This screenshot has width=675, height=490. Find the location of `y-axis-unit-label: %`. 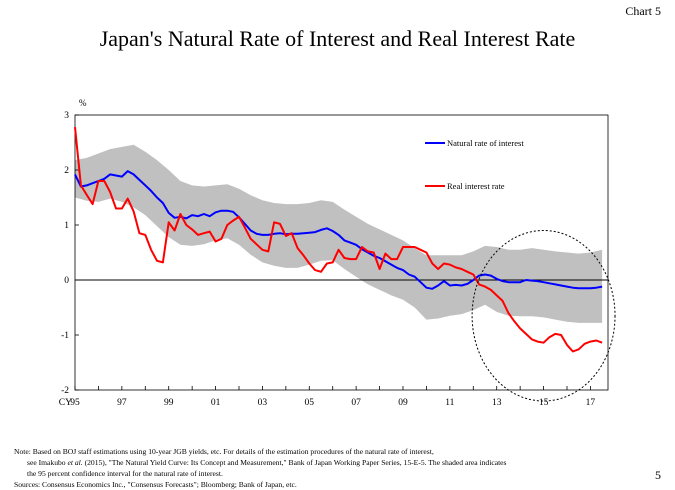

y-axis-unit-label: % is located at coordinates (83, 103).